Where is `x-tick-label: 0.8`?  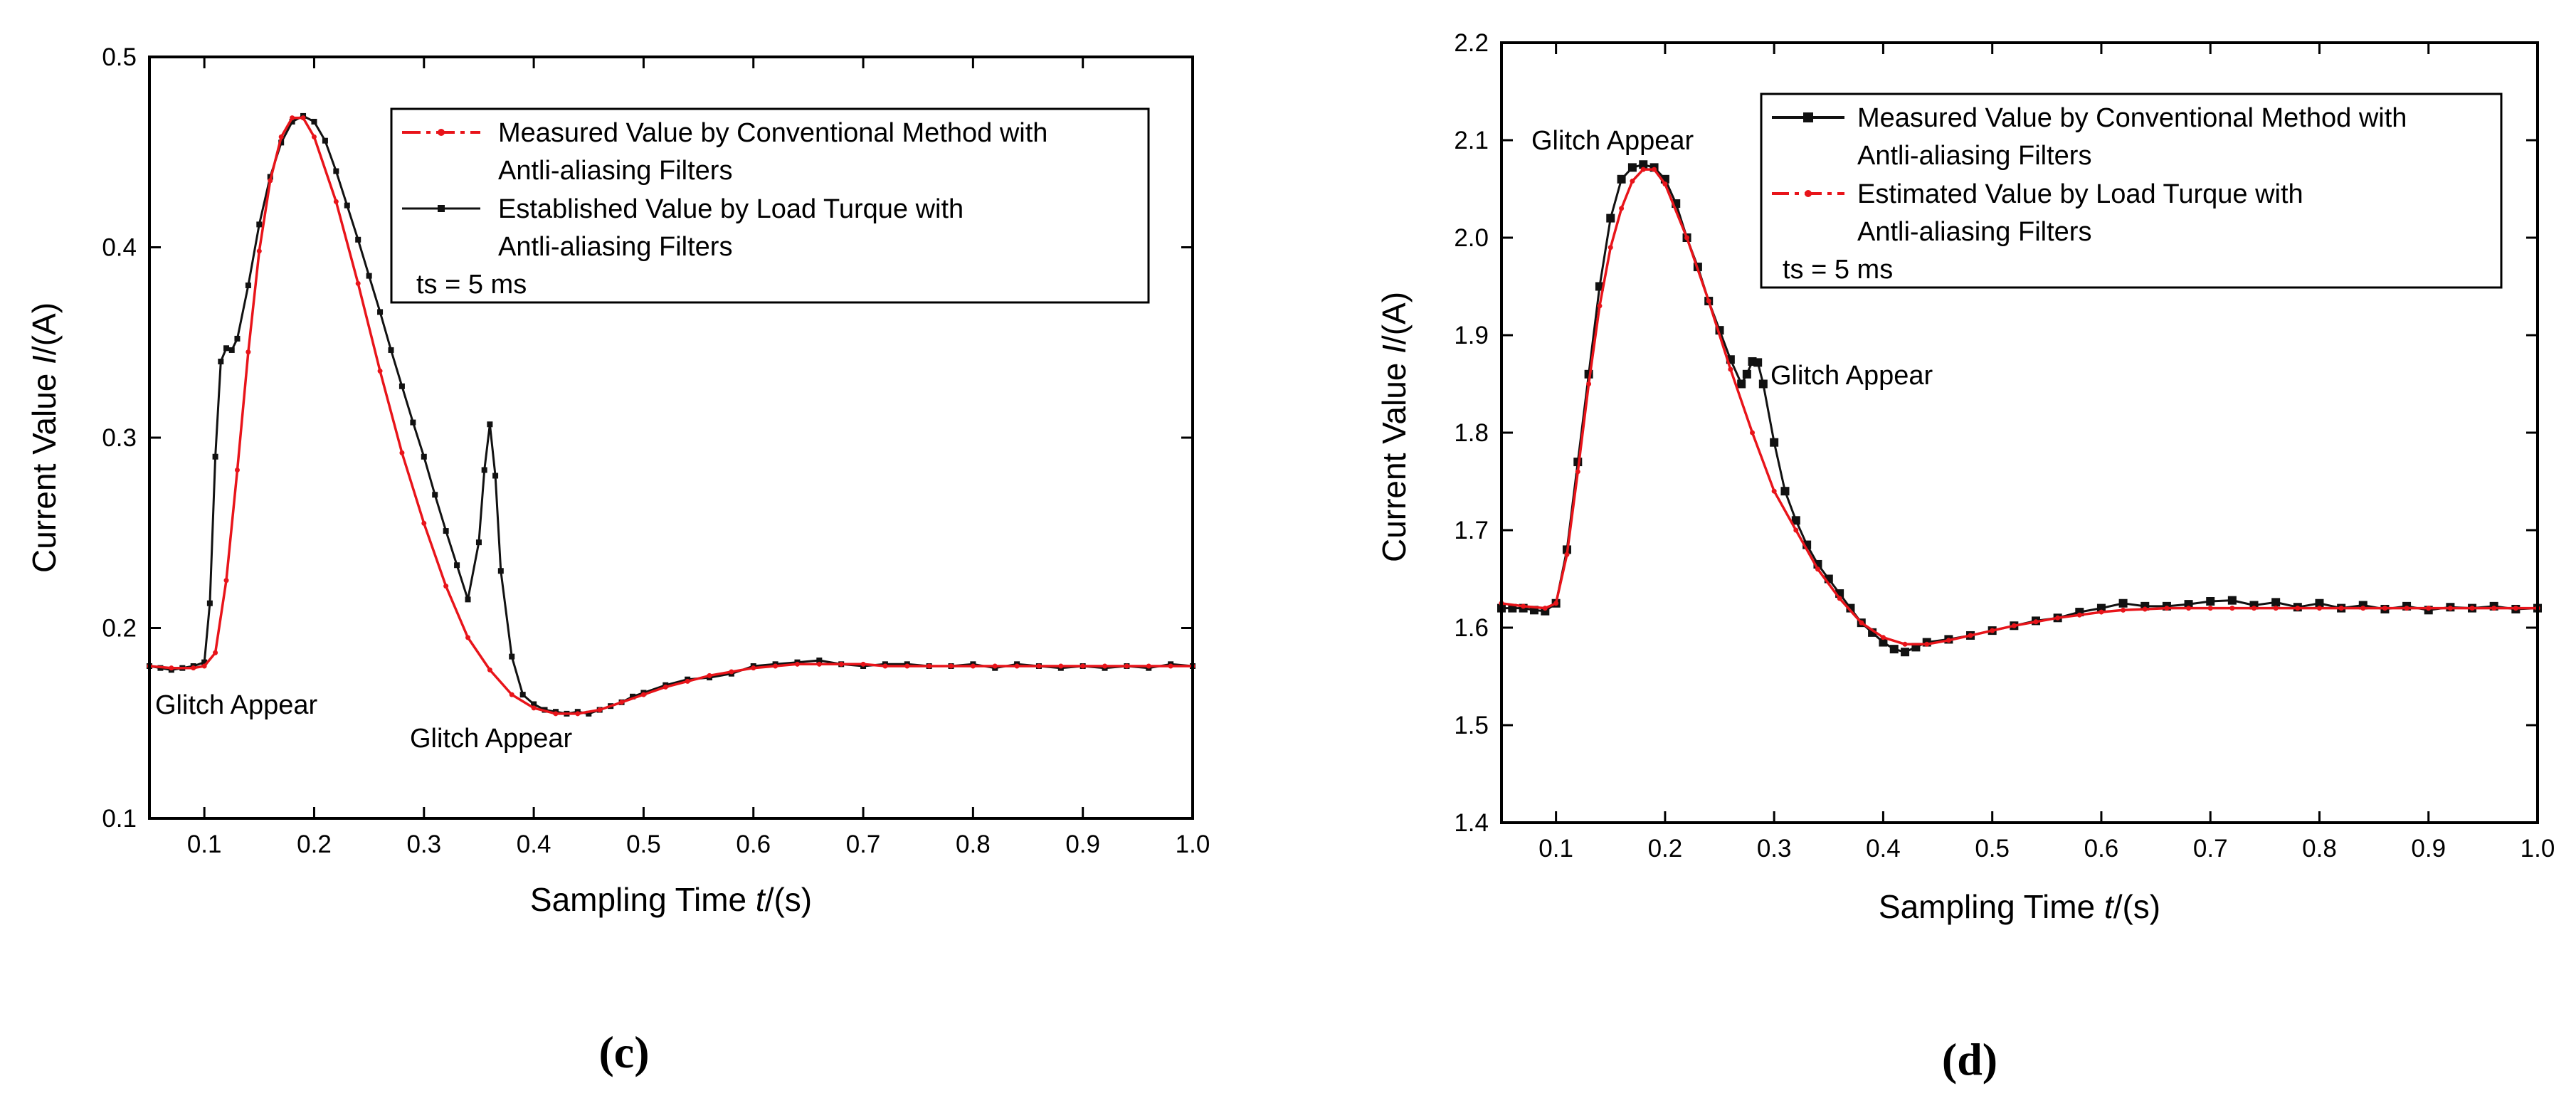
x-tick-label: 0.8 is located at coordinates (973, 844).